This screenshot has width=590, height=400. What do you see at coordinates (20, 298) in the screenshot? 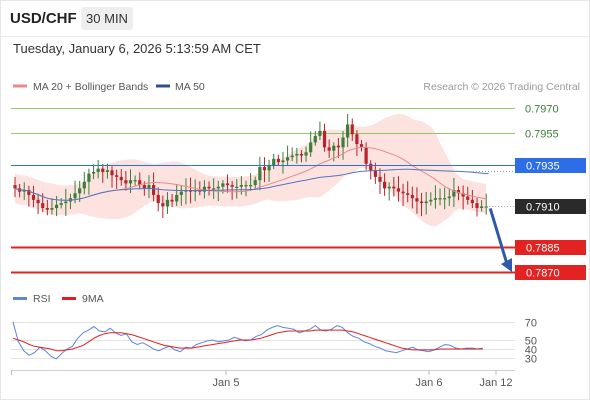
I see `rsi-legend-swatch` at bounding box center [20, 298].